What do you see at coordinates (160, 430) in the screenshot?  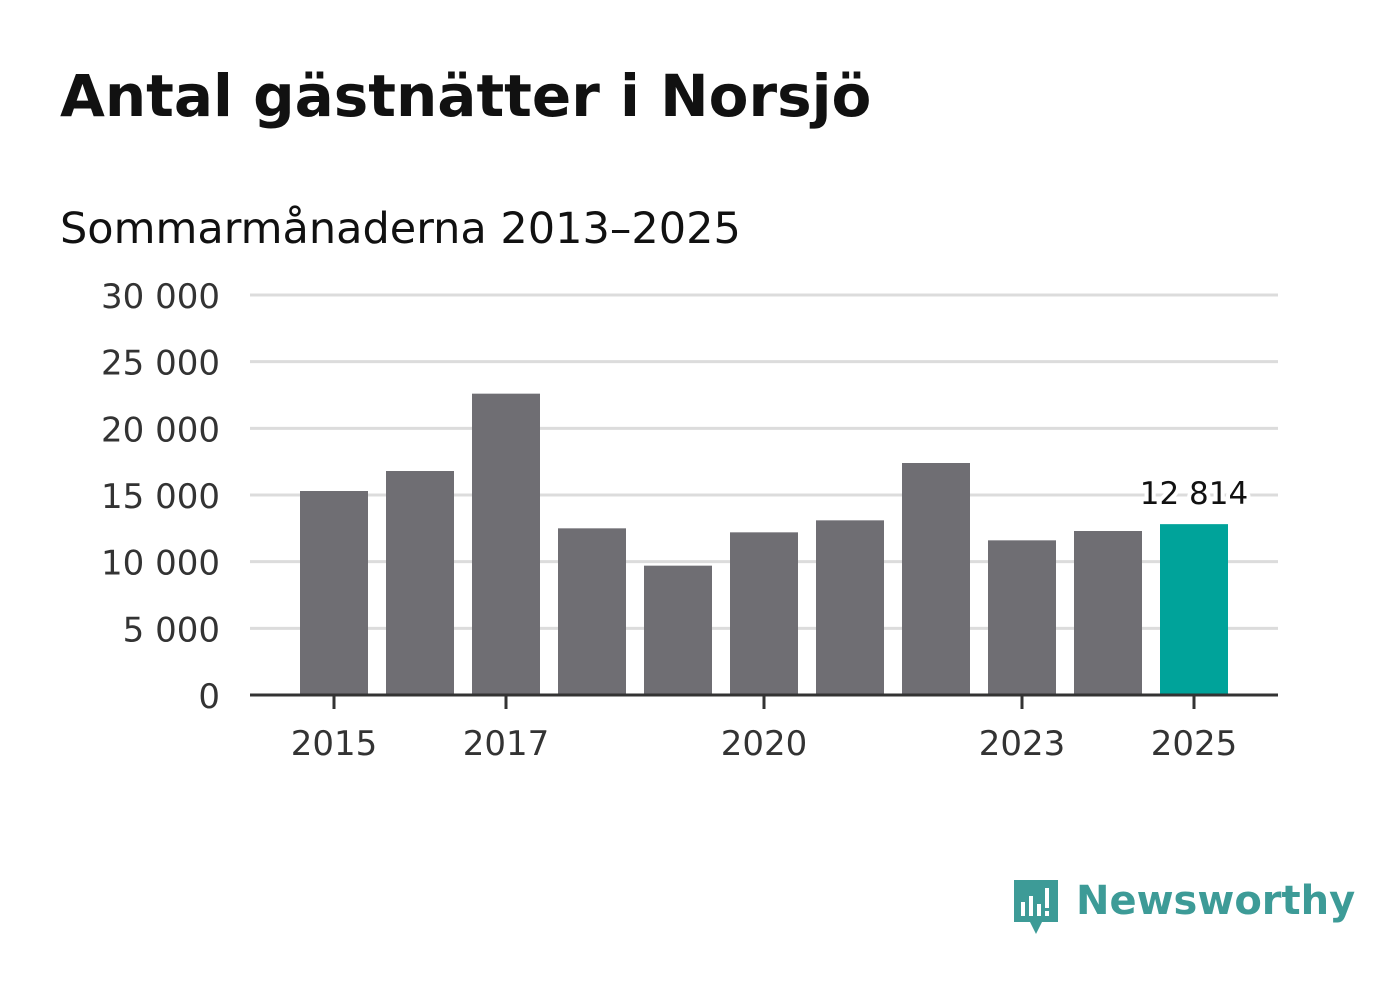 I see `y-tick-label: 20 000` at bounding box center [160, 430].